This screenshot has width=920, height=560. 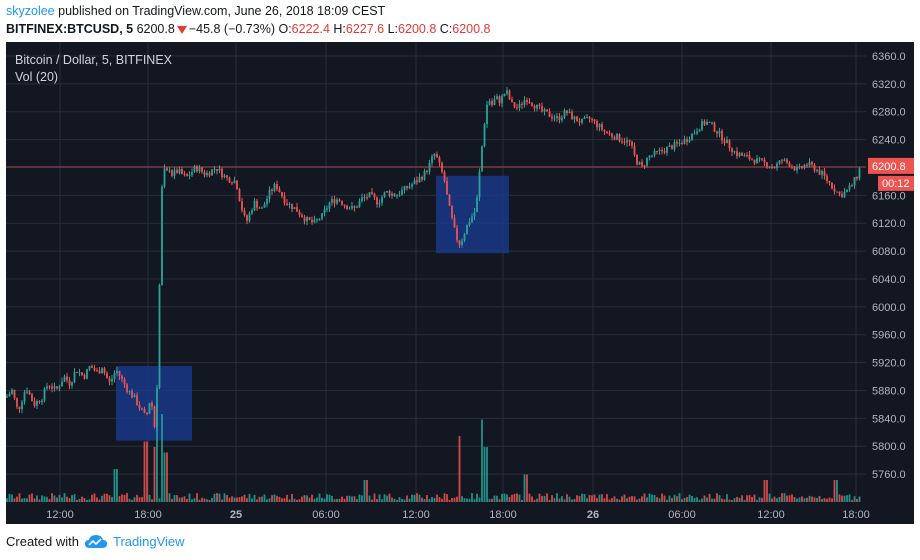 I want to click on time-tick-label: 26, so click(x=593, y=515).